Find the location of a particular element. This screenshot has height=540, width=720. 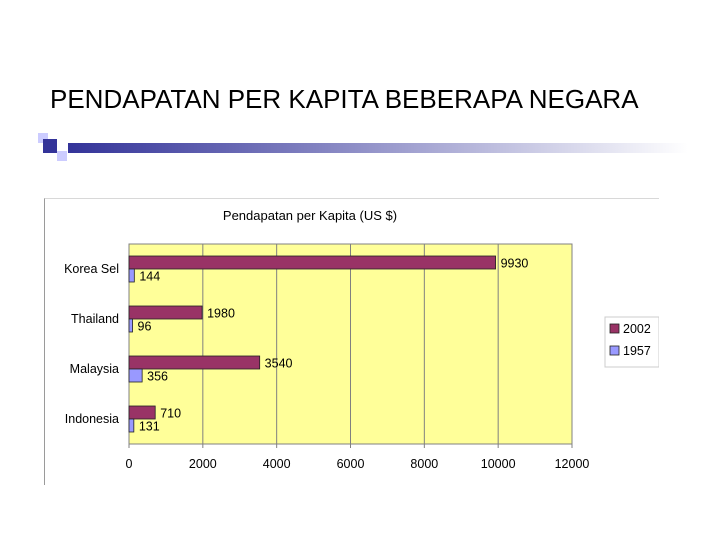

legend-label: 1957 is located at coordinates (637, 351).